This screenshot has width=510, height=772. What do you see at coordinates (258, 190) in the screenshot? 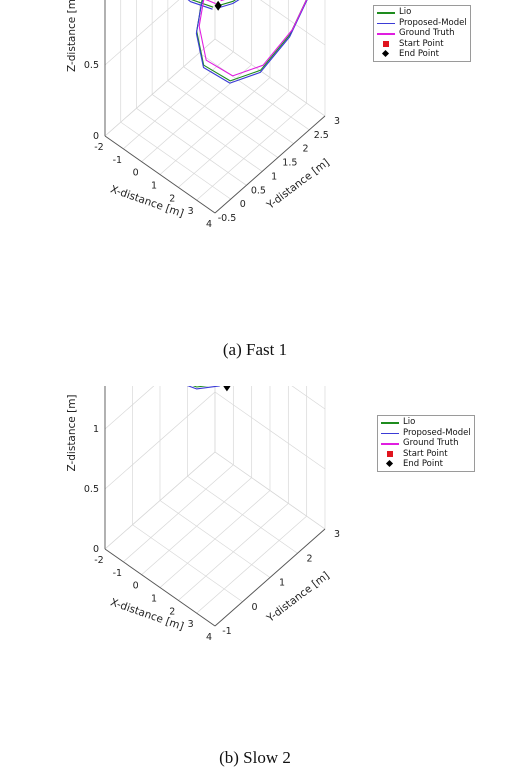
I see `y-tick-label: 0.5` at bounding box center [258, 190].